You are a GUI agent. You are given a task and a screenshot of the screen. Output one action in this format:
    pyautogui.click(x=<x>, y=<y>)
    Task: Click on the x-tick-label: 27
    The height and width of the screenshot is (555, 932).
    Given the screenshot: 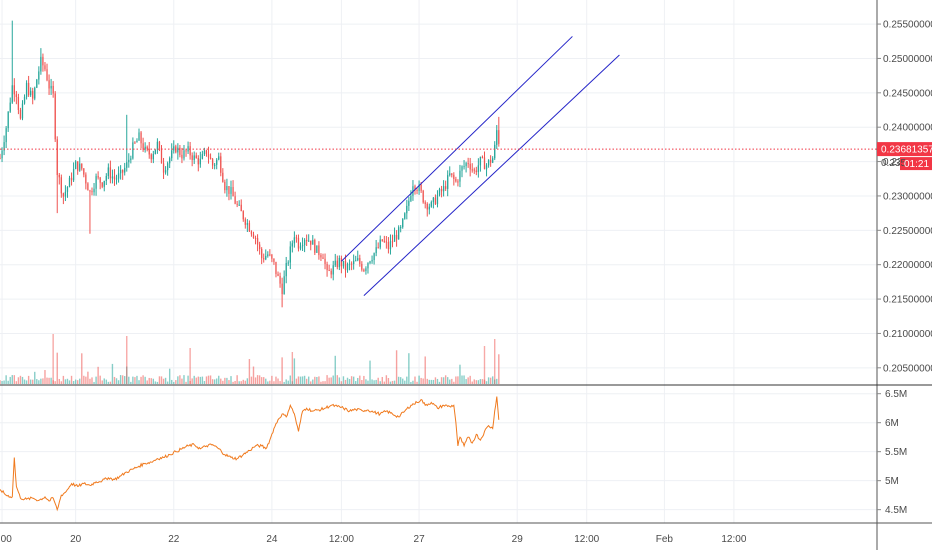 What is the action you would take?
    pyautogui.click(x=420, y=539)
    